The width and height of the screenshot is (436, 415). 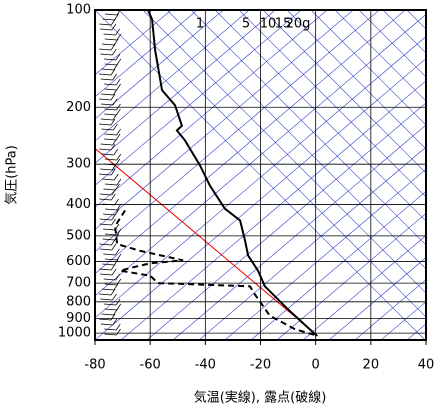 I want to click on x-tick-label: -60, so click(x=150, y=365).